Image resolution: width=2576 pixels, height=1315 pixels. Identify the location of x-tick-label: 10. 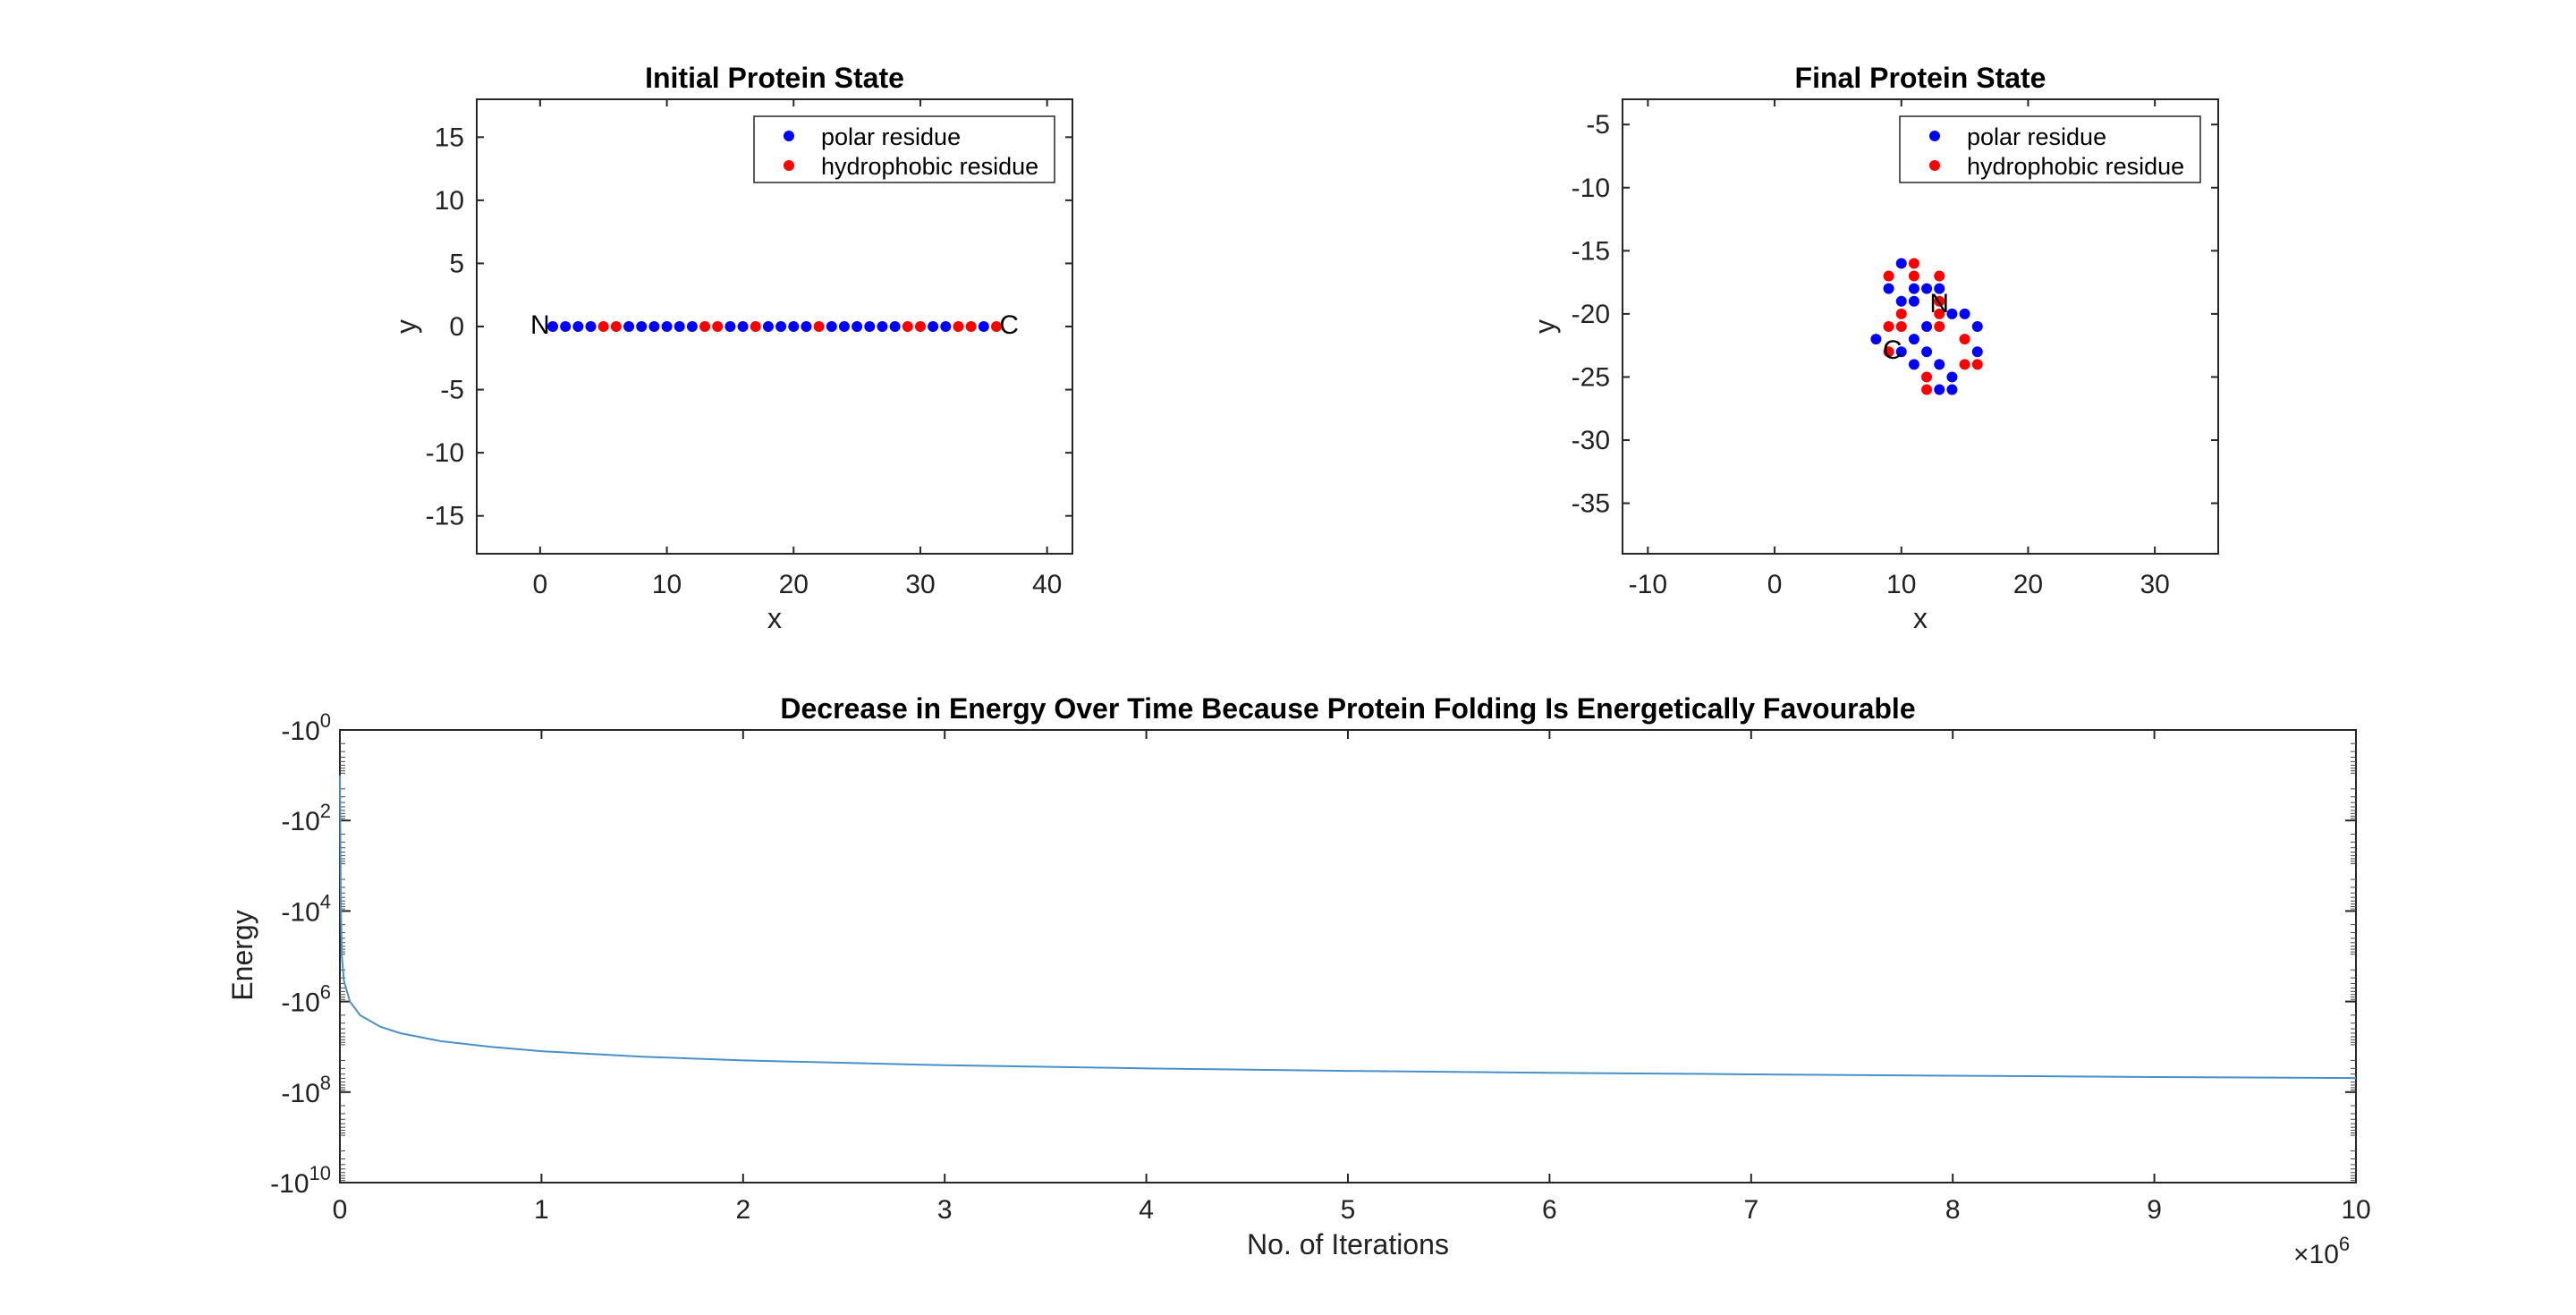
(2355, 1210).